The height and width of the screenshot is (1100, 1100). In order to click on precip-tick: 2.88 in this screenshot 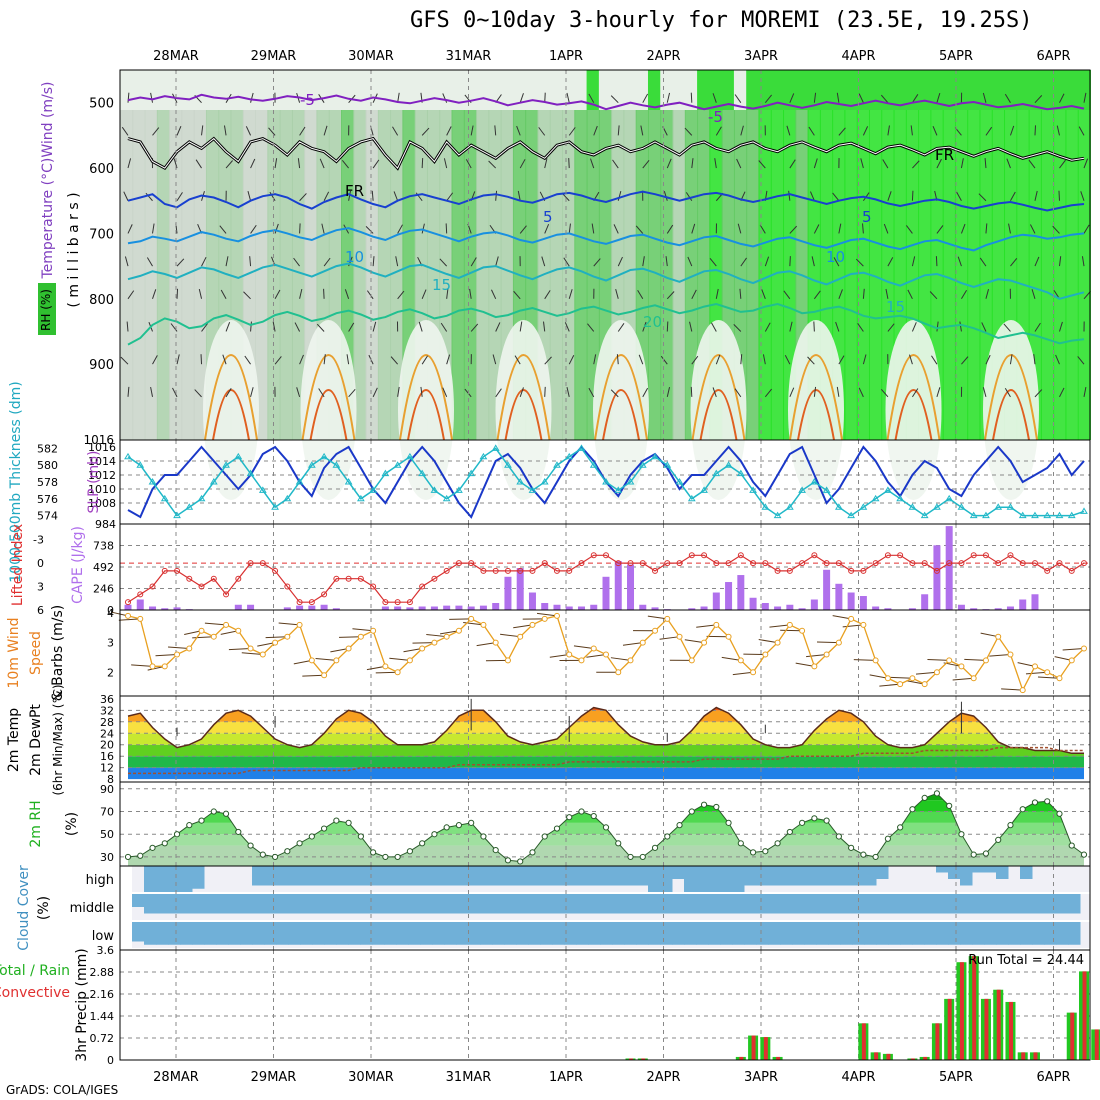, I will do `click(102, 972)`.